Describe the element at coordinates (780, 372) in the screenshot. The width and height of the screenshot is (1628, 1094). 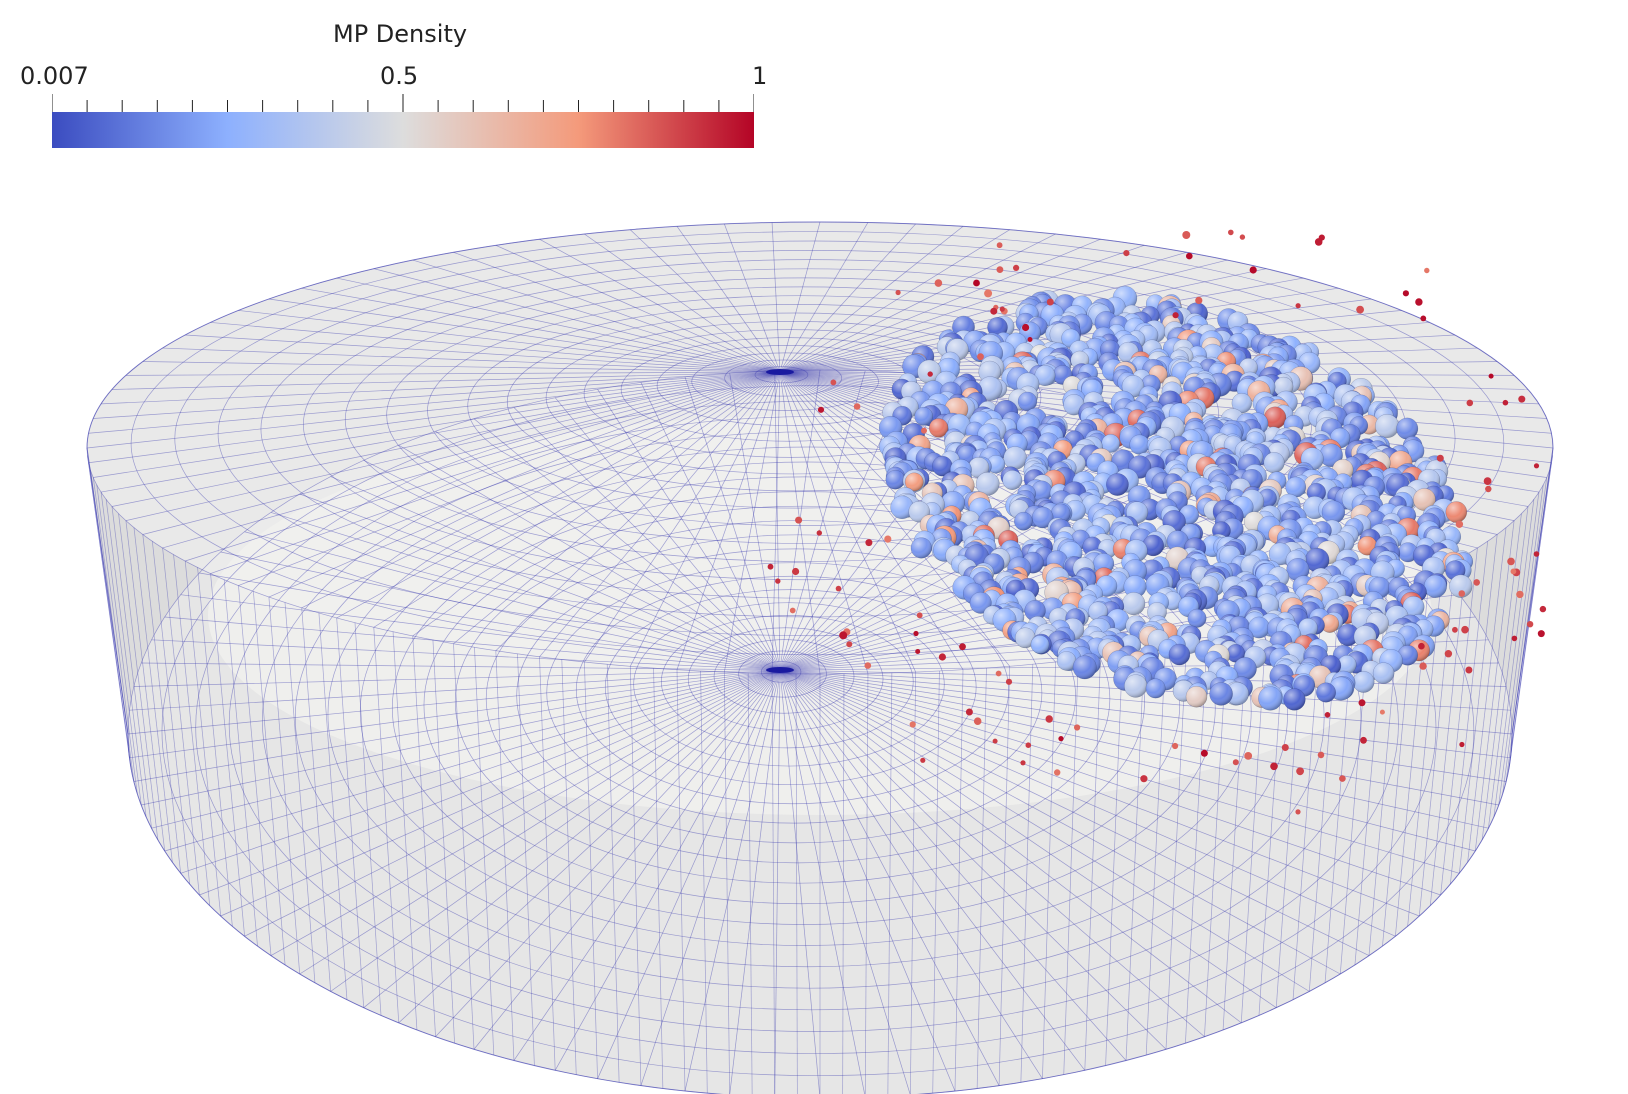
I see `top-axis-hub` at that location.